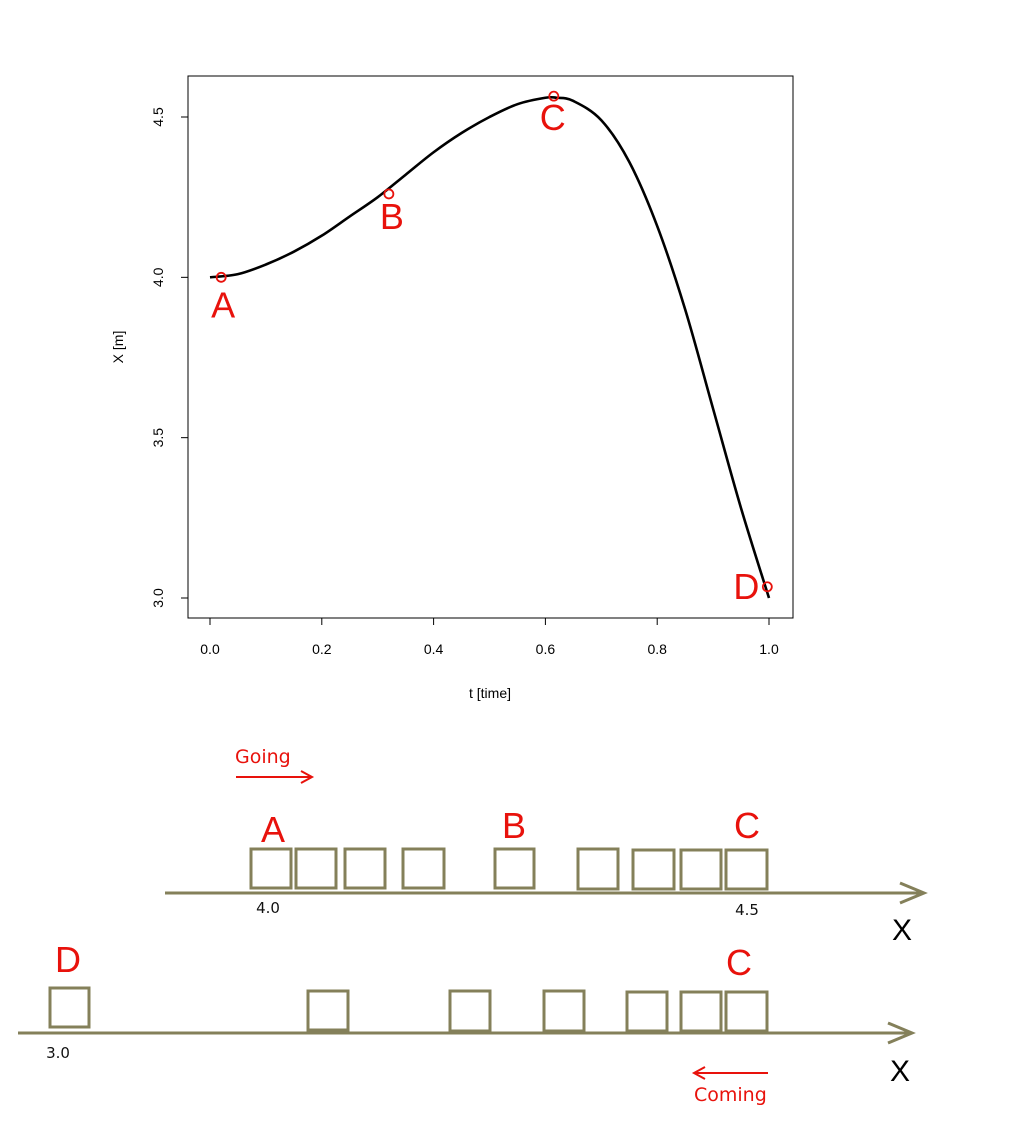  What do you see at coordinates (730, 1095) in the screenshot?
I see `coming-label: Coming` at bounding box center [730, 1095].